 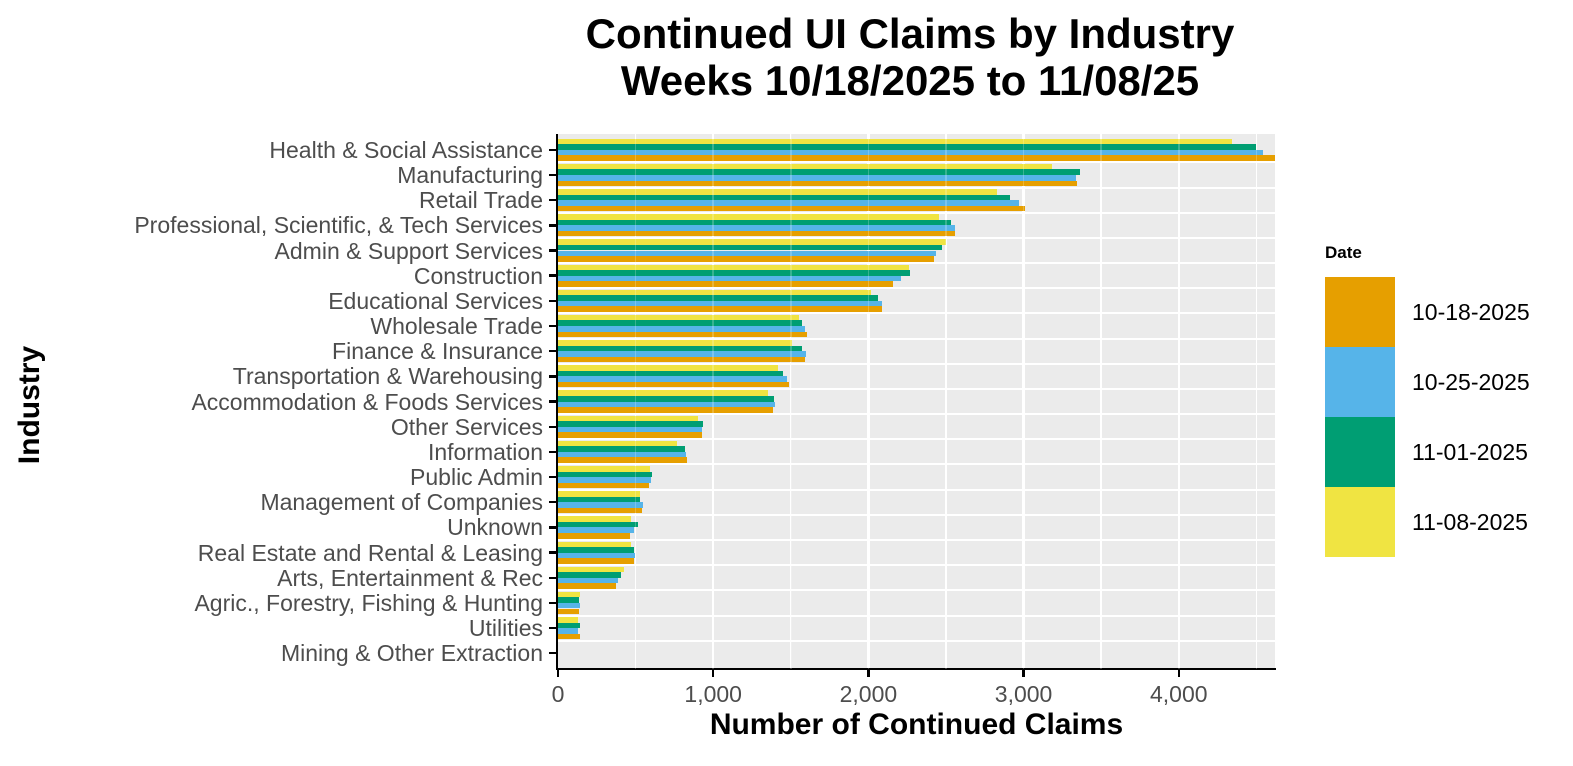 What do you see at coordinates (1023, 694) in the screenshot?
I see `x-tick-label: 3,000` at bounding box center [1023, 694].